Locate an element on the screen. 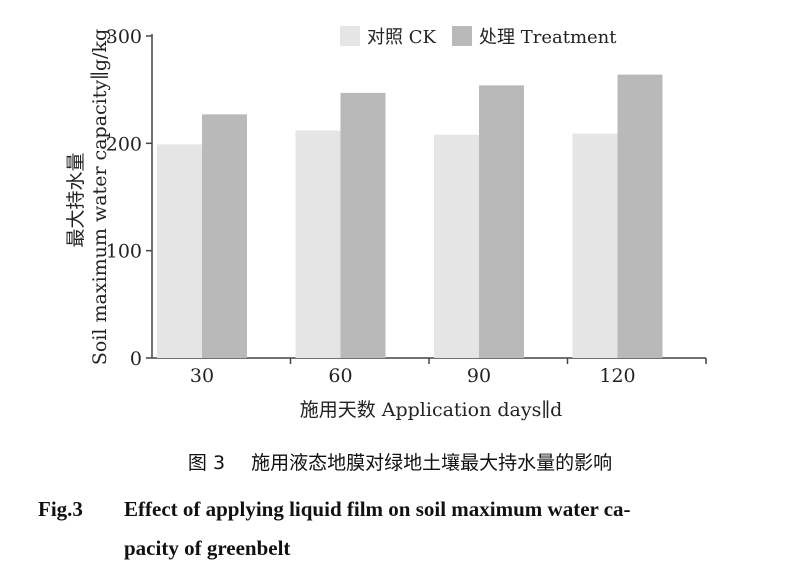 This screenshot has width=800, height=580. legend-swatch-ck is located at coordinates (350, 36).